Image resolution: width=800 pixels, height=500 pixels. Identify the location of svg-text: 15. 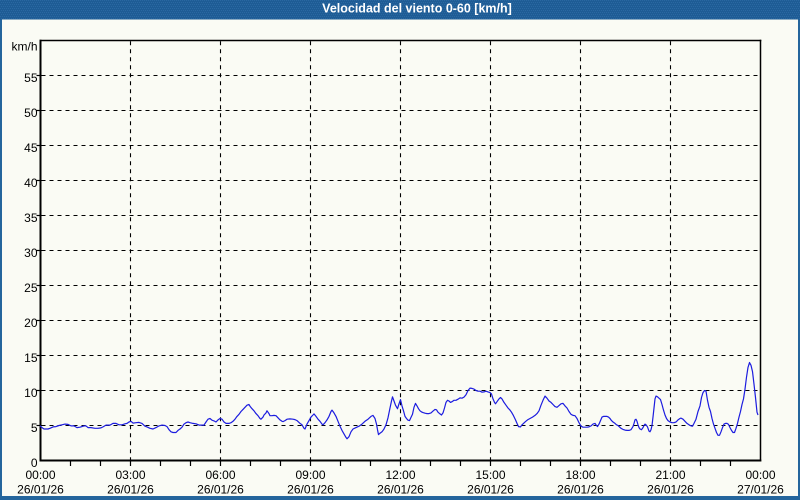
(31, 358).